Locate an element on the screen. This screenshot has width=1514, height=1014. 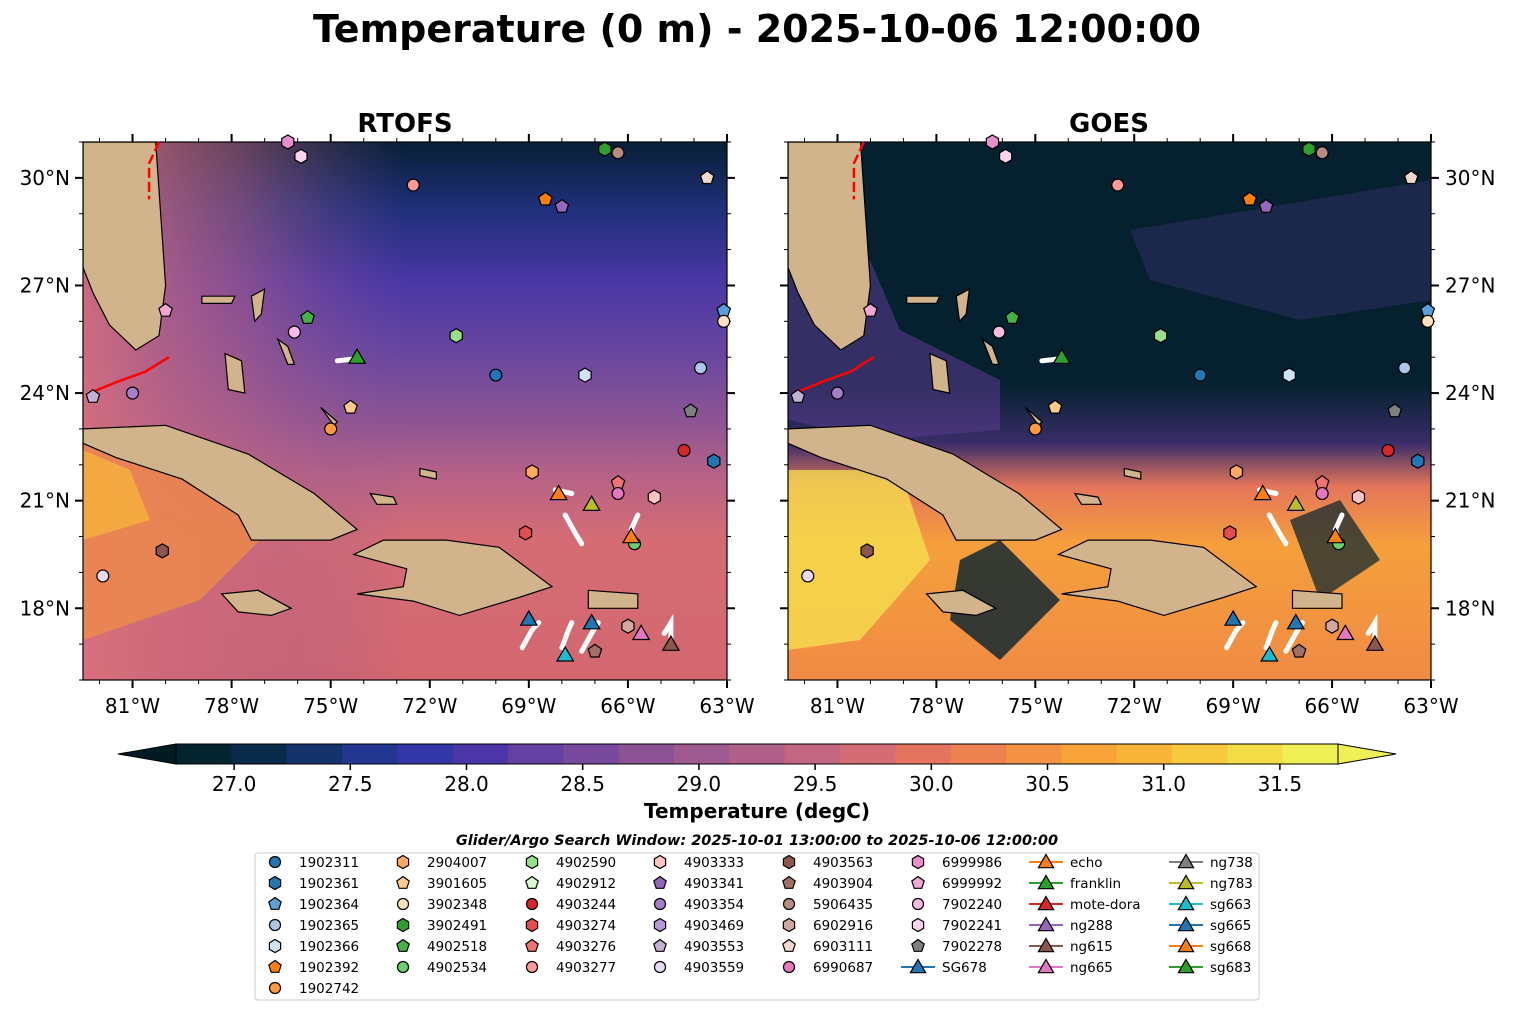
legend-label: 4903333 is located at coordinates (714, 863).